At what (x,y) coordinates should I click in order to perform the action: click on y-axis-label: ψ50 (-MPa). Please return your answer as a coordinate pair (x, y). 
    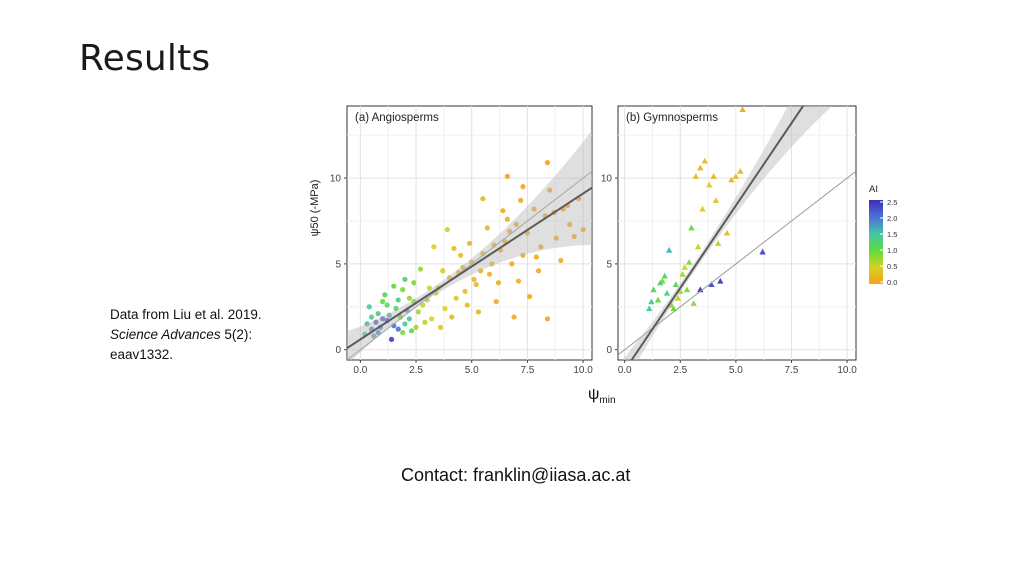
    Looking at the image, I should click on (315, 208).